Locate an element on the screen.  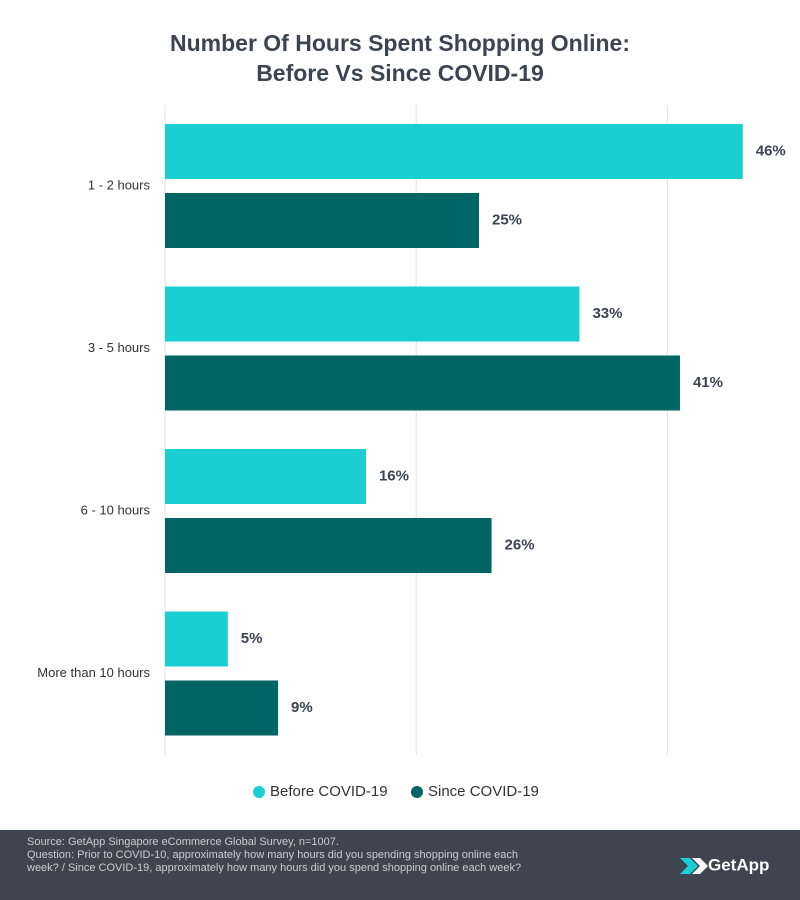
value-label: 33% is located at coordinates (607, 313).